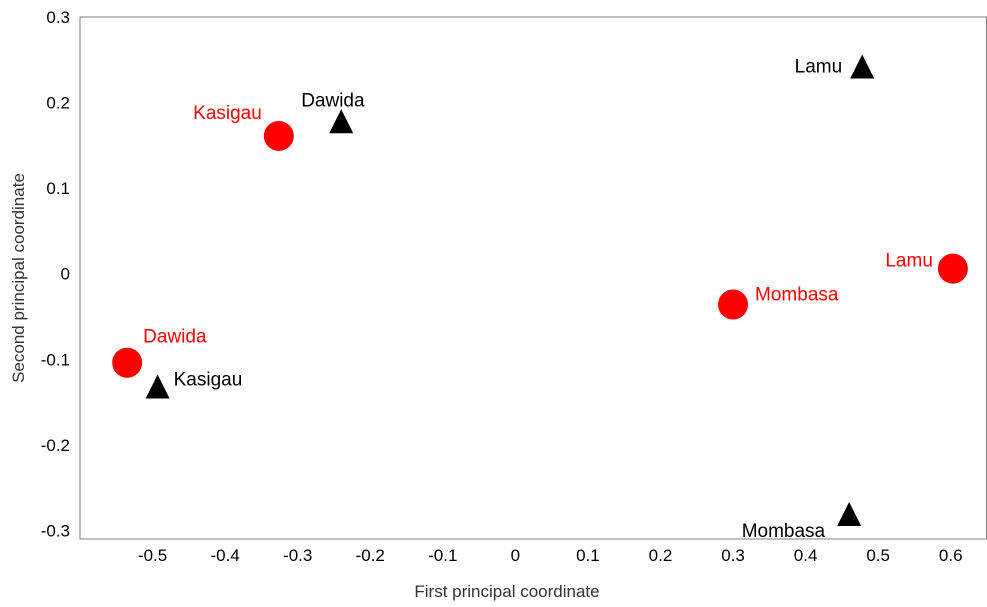 Image resolution: width=987 pixels, height=607 pixels. What do you see at coordinates (297, 555) in the screenshot?
I see `x-tick-label: -0.3` at bounding box center [297, 555].